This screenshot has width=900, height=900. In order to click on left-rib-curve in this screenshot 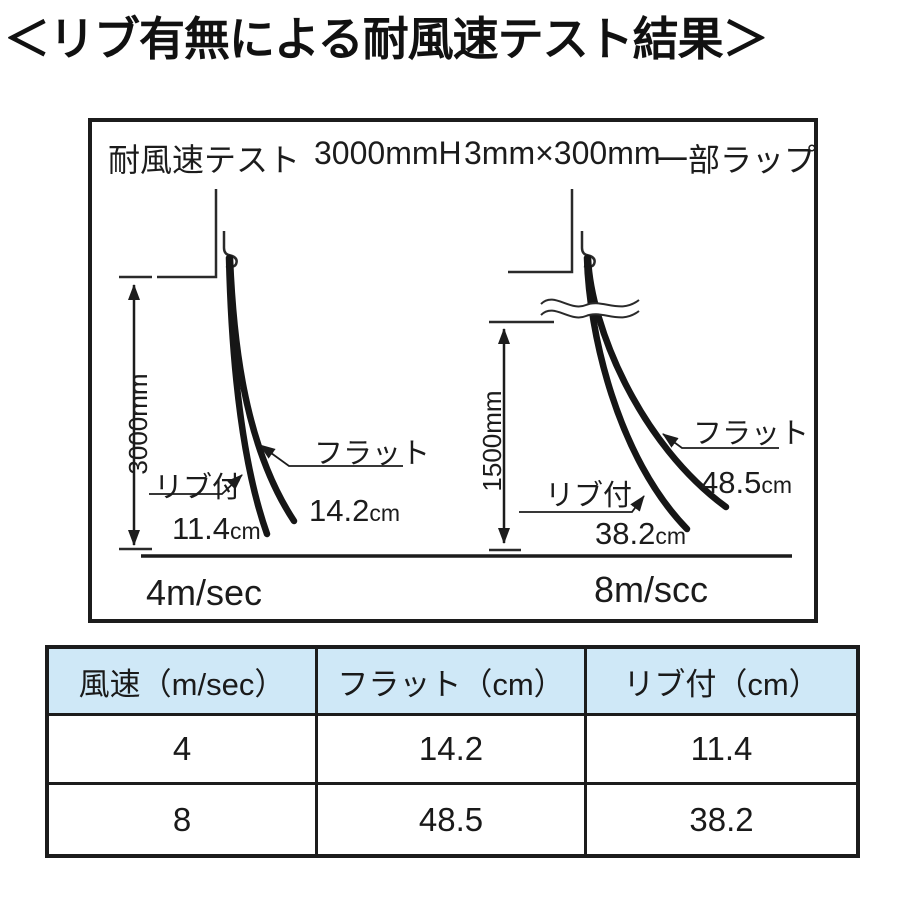, I will do `click(248, 396)`.